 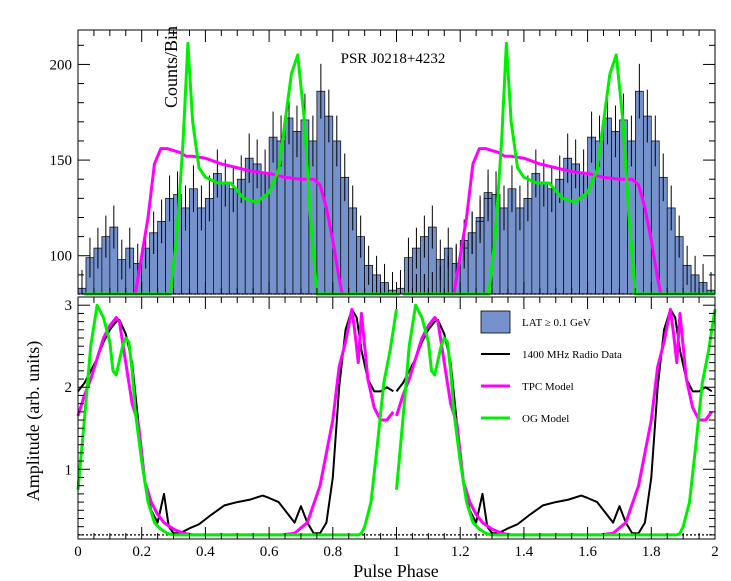 What do you see at coordinates (69, 306) in the screenshot?
I see `y-tick-label: 3` at bounding box center [69, 306].